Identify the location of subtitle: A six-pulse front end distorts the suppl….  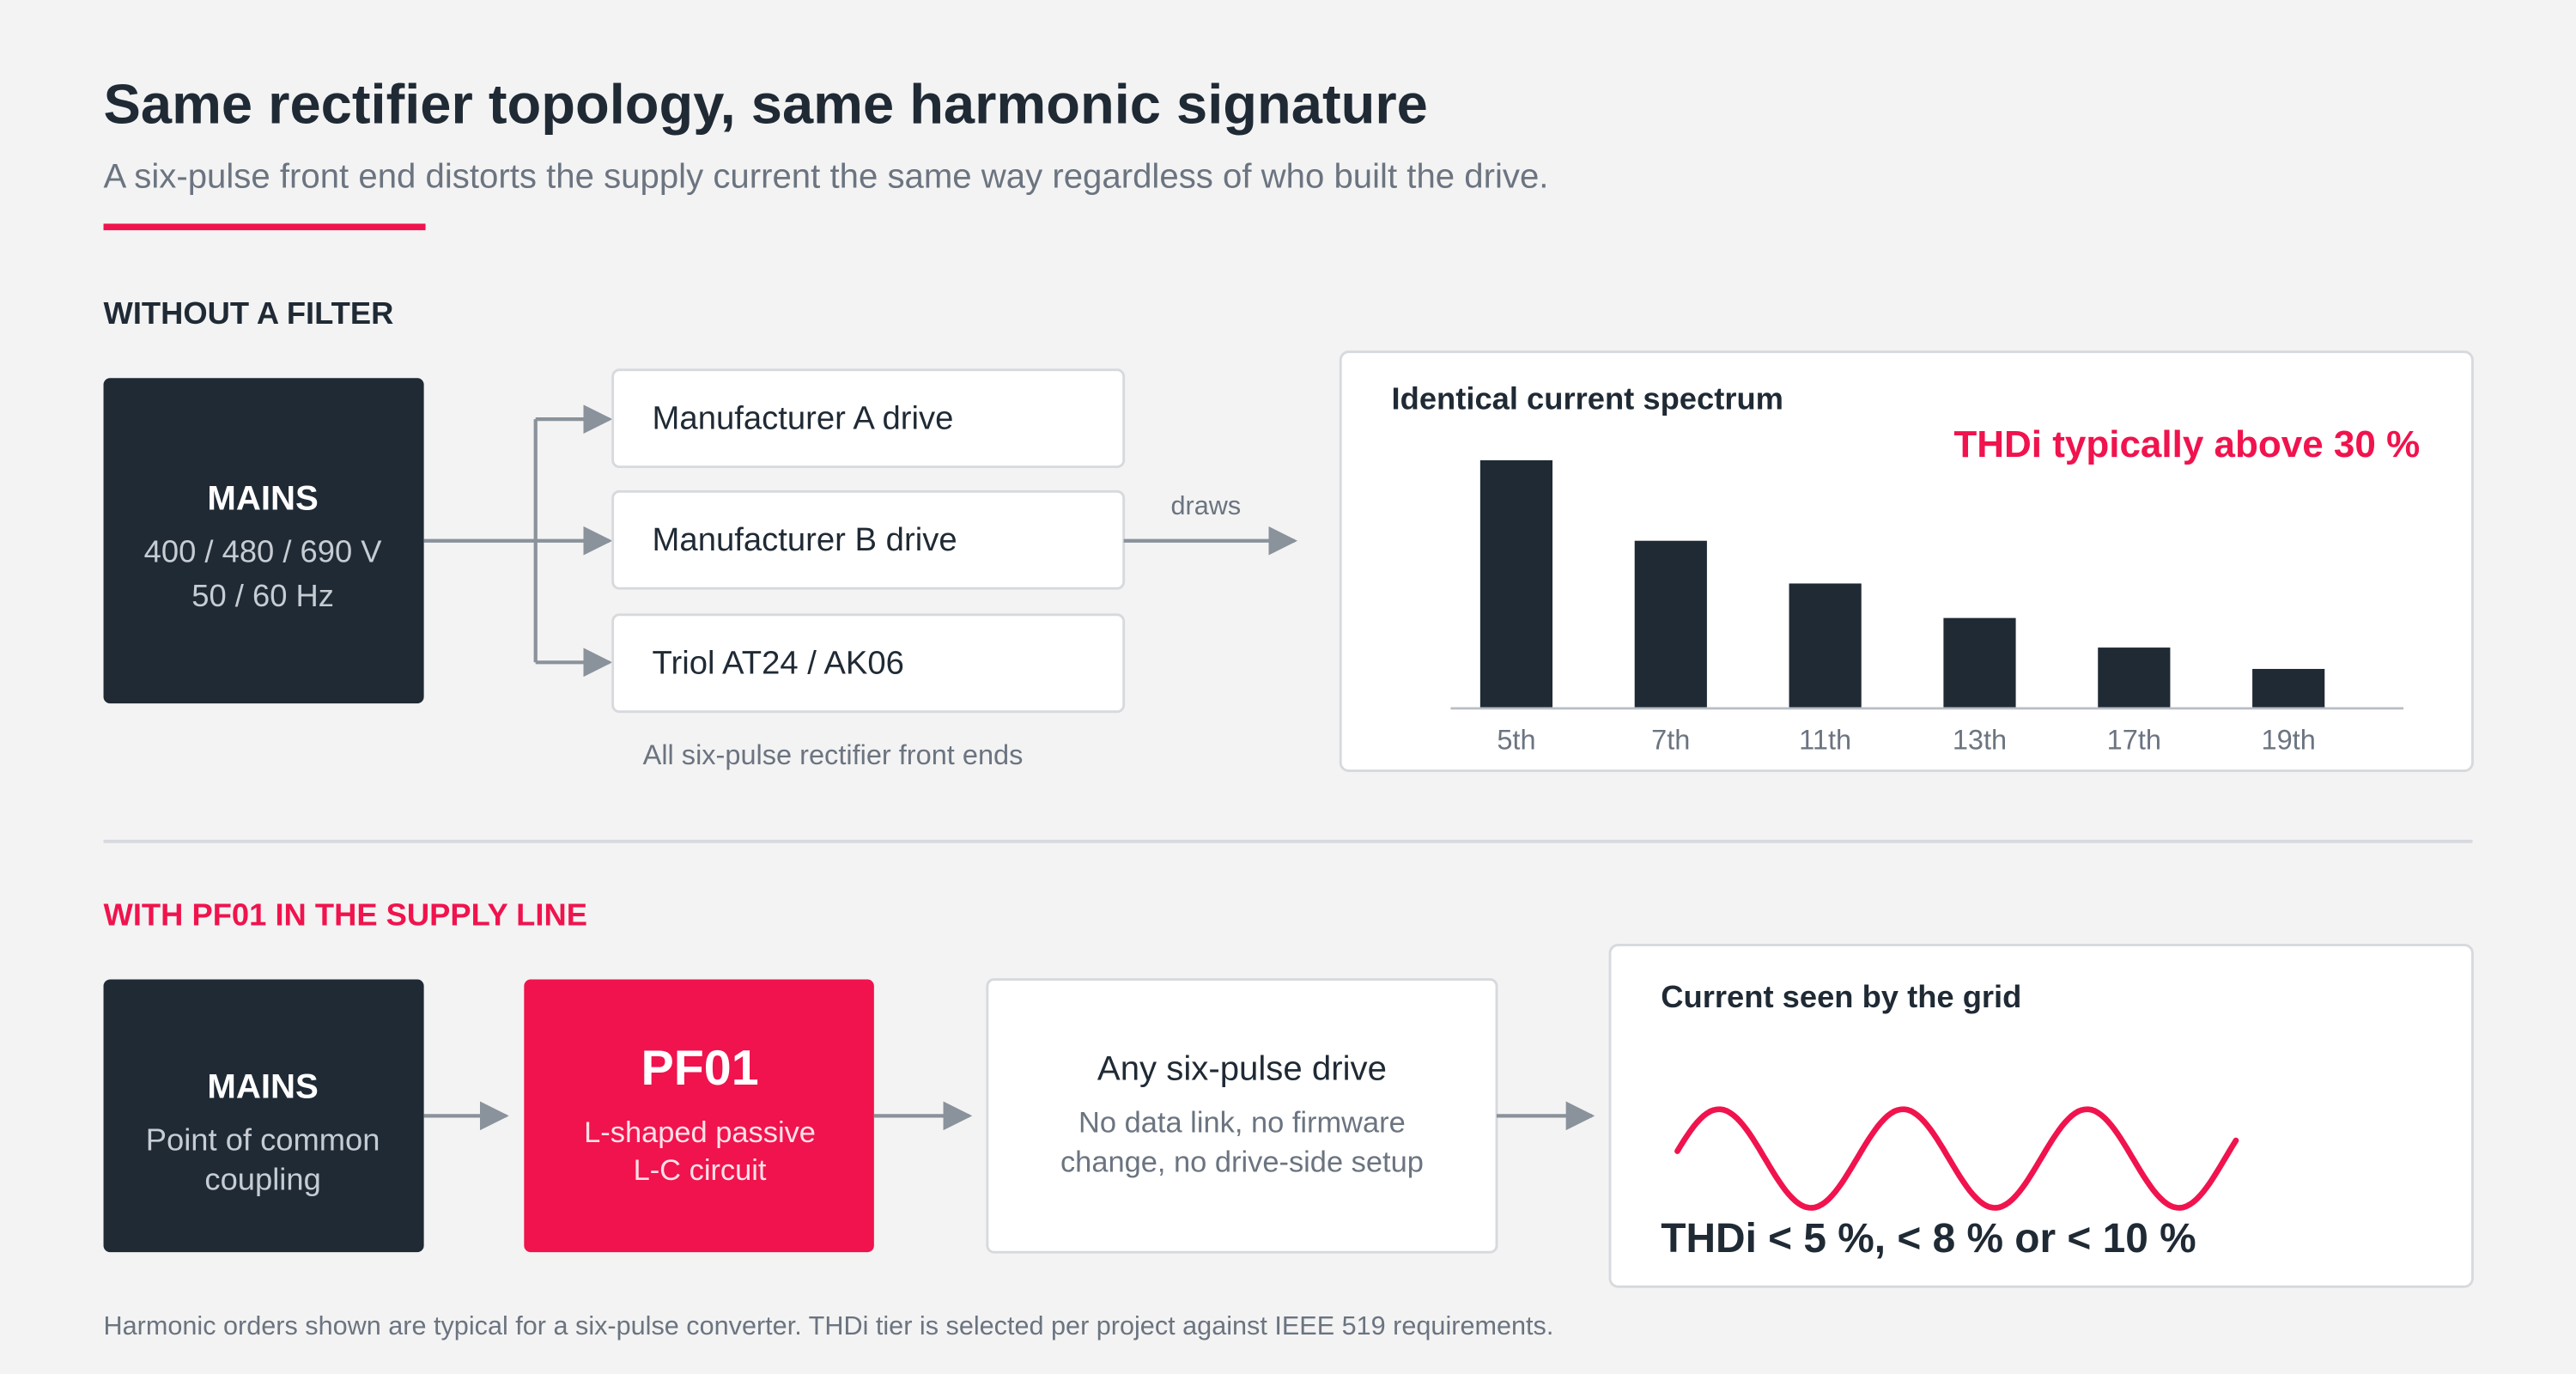
(826, 175).